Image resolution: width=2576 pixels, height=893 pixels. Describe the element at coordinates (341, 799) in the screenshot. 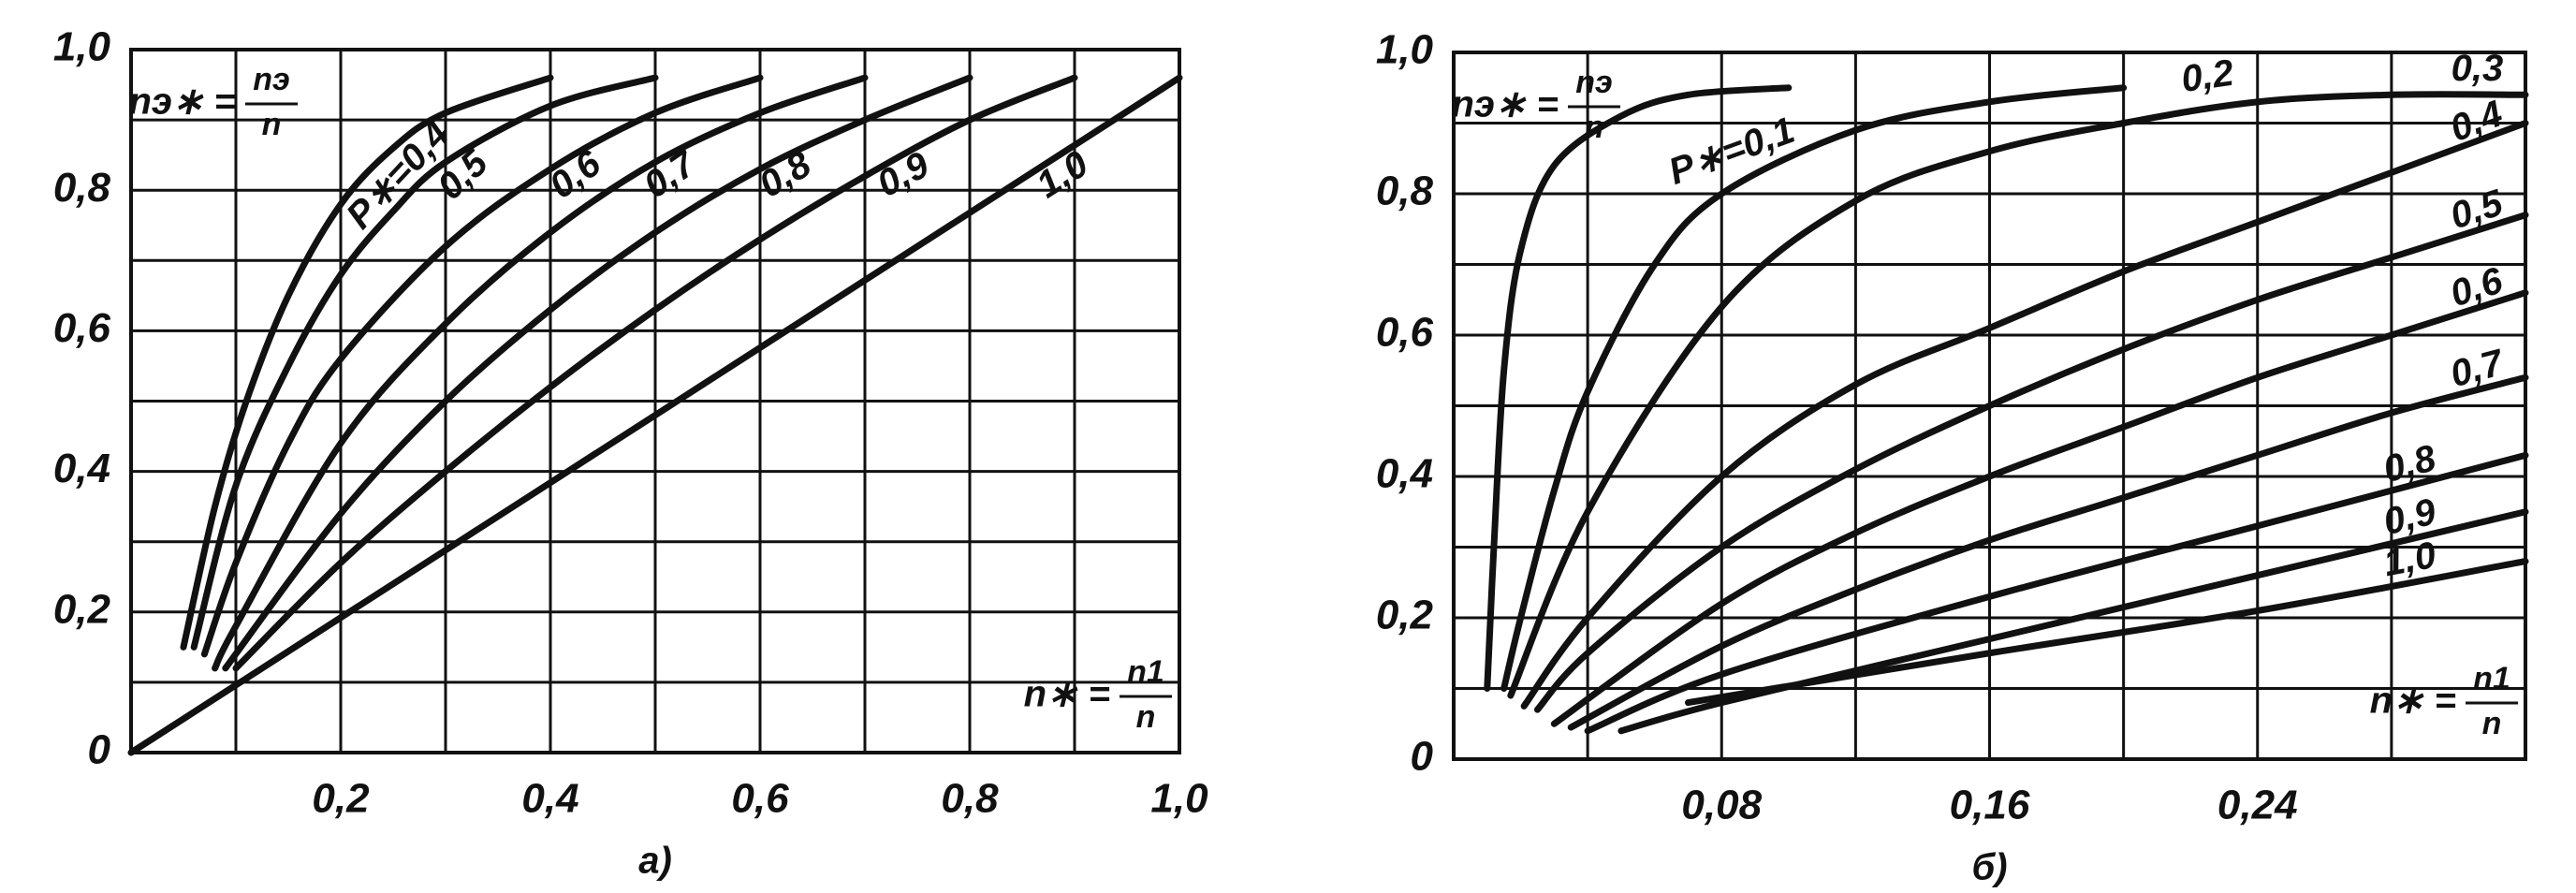

I see `x-tick-label: 0,2` at that location.